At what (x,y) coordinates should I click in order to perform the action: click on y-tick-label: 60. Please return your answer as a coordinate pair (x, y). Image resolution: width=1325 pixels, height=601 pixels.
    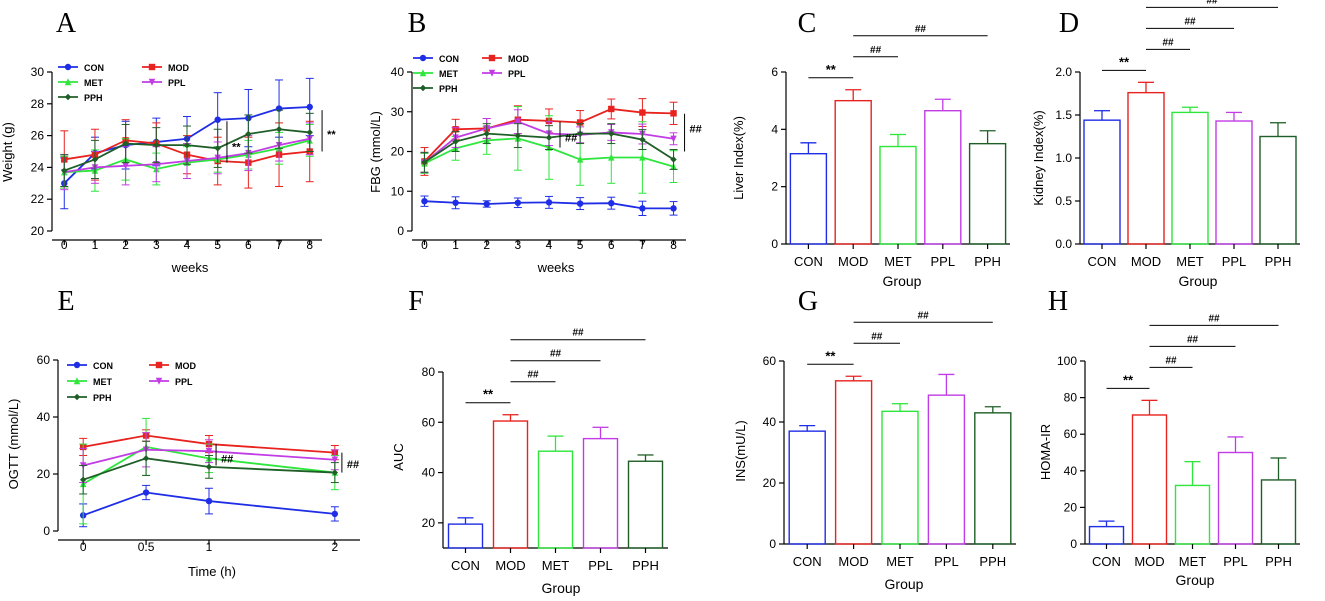
    Looking at the image, I should click on (1071, 434).